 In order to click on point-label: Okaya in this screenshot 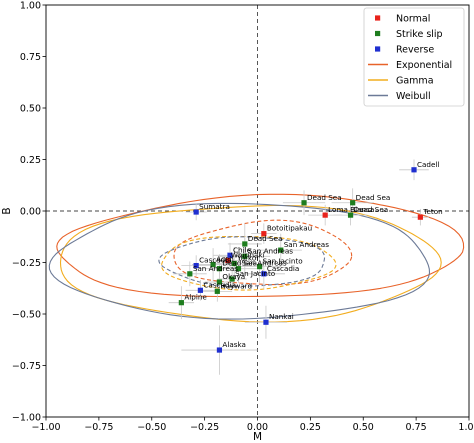, I will do `click(233, 276)`.